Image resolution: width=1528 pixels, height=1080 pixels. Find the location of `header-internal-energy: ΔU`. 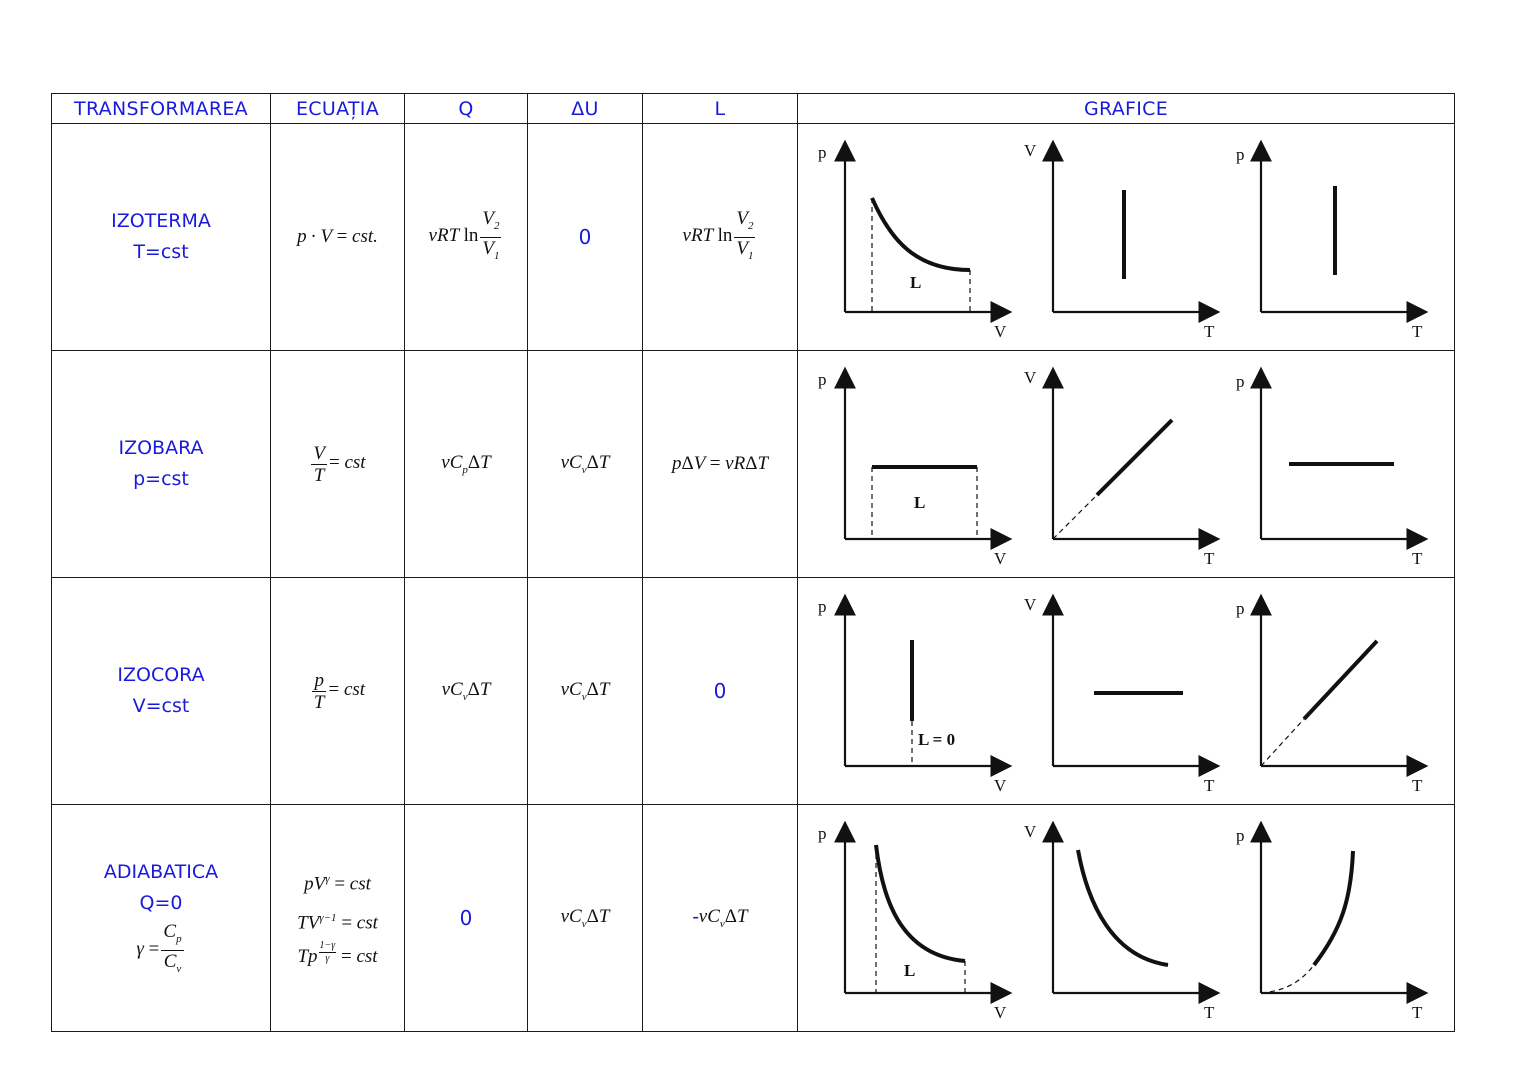

header-internal-energy: ΔU is located at coordinates (585, 108).